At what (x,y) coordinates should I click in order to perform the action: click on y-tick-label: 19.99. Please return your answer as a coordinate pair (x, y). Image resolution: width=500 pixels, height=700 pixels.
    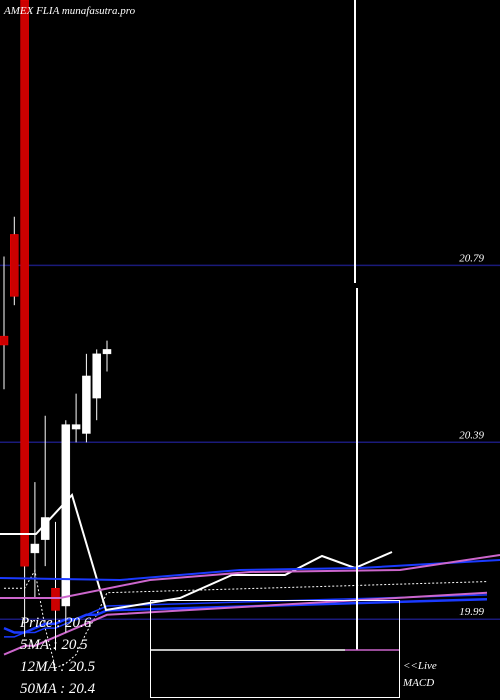
    Looking at the image, I should click on (471, 612).